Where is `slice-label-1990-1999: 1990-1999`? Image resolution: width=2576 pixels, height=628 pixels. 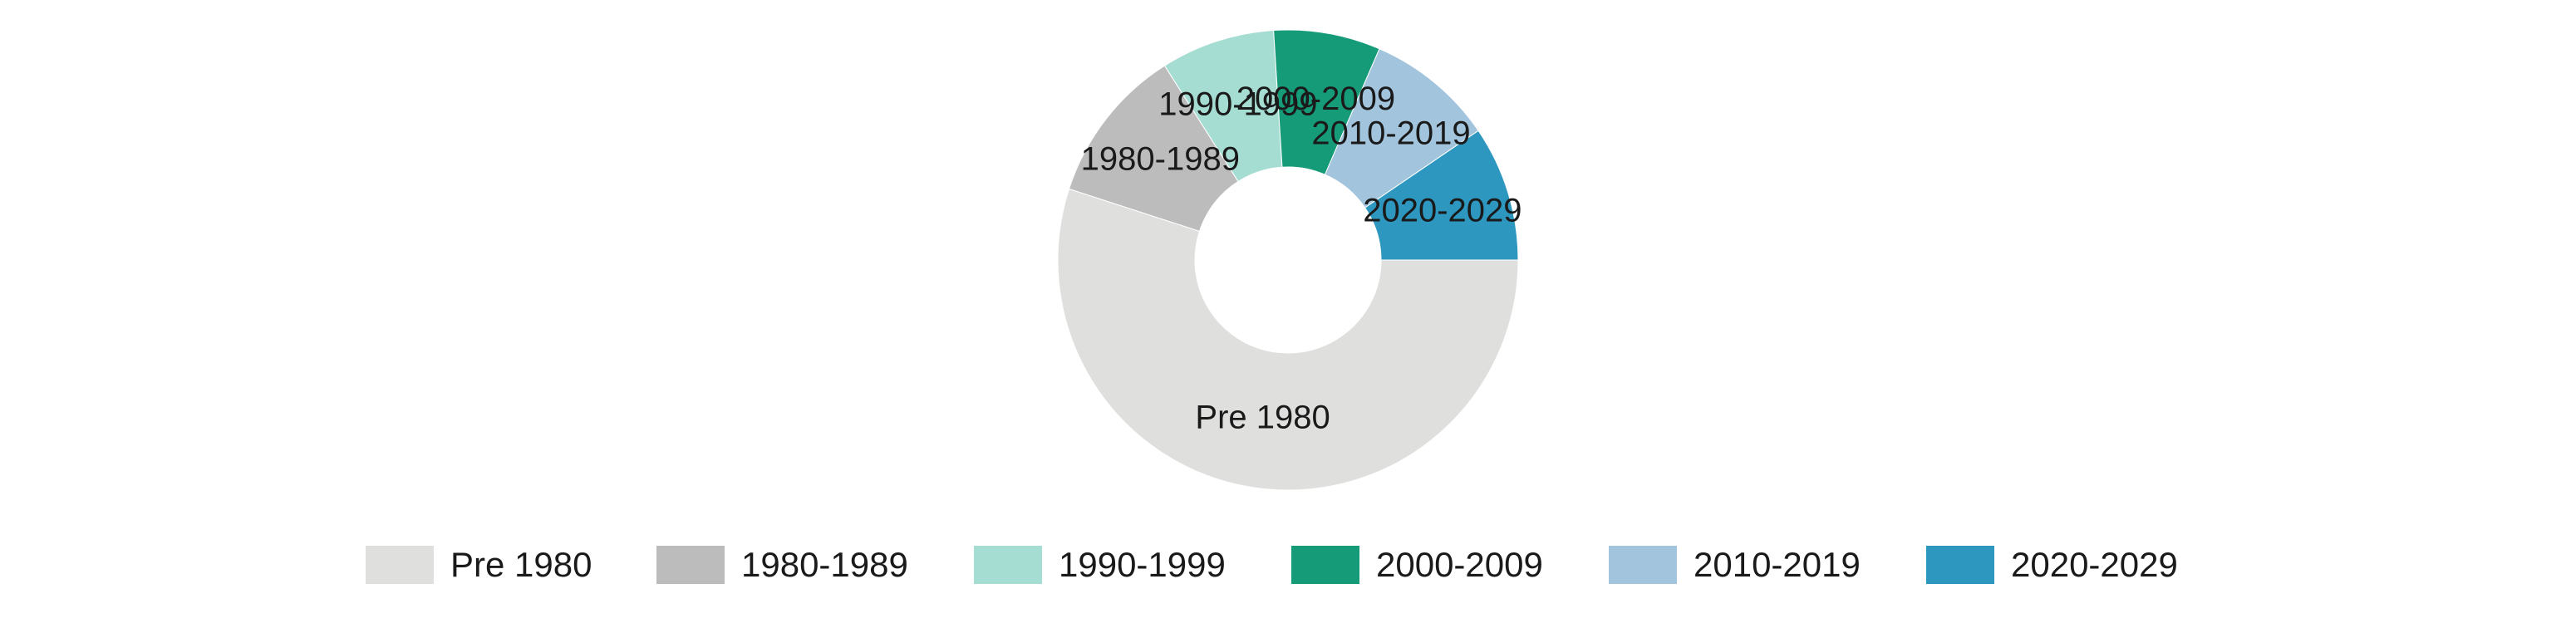
slice-label-1990-1999: 1990-1999 is located at coordinates (1237, 104).